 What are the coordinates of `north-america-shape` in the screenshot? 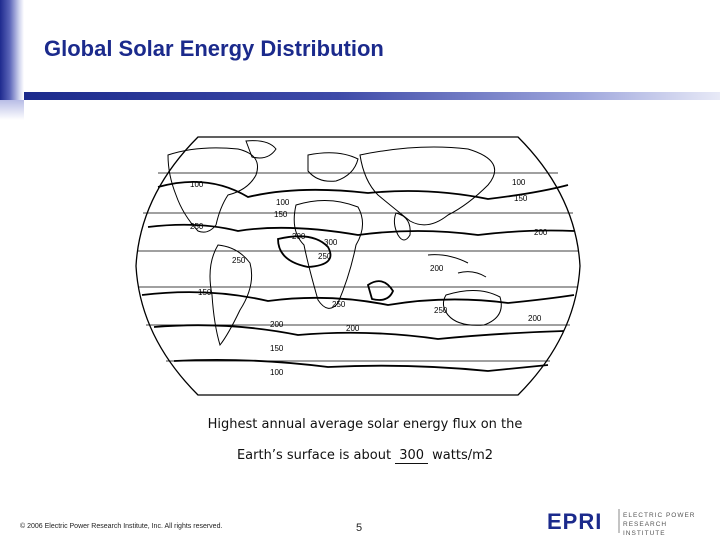 It's located at (212, 190).